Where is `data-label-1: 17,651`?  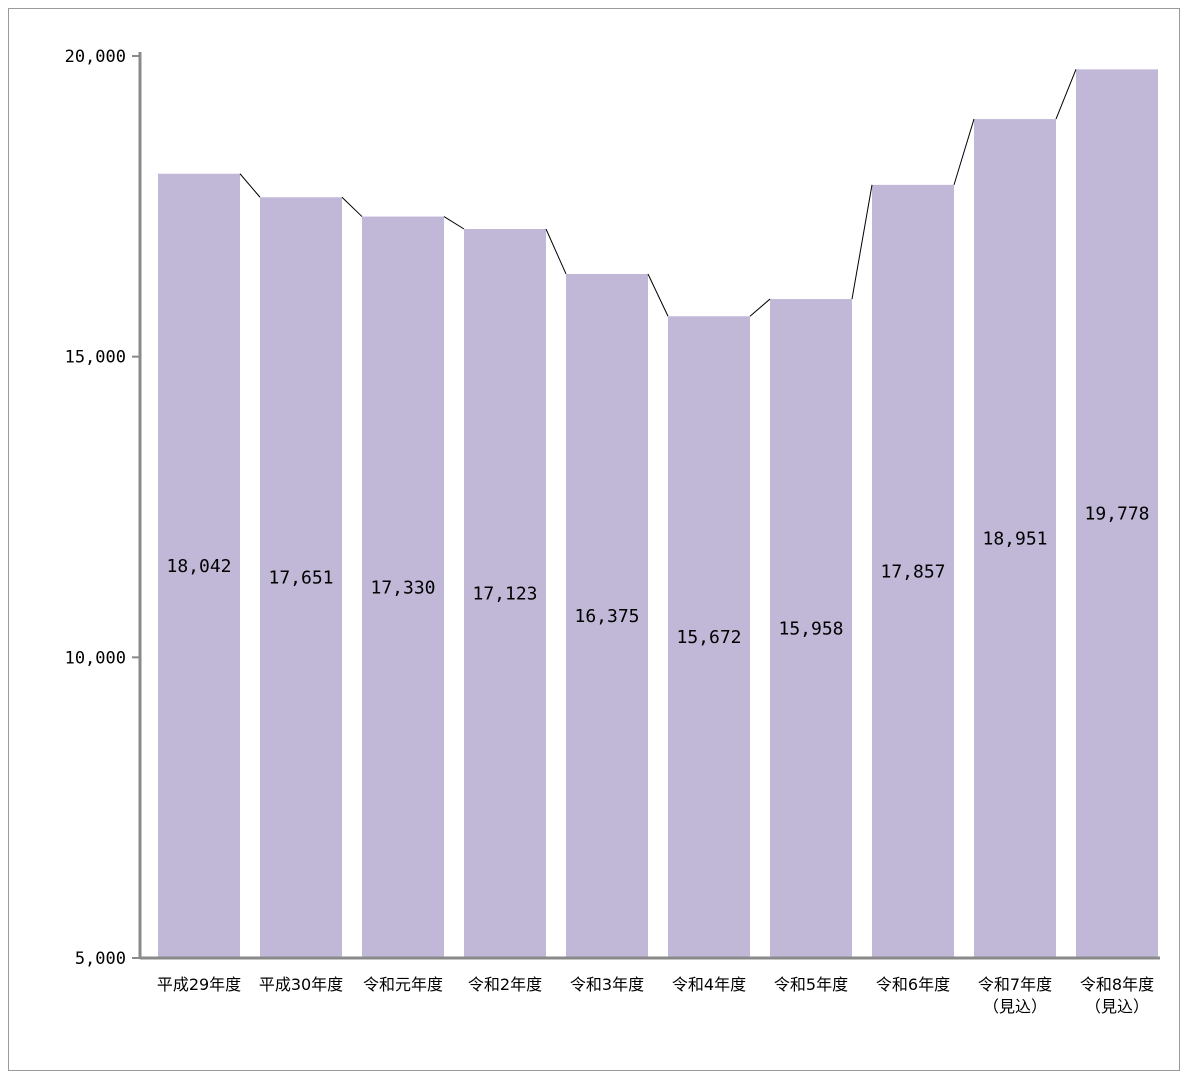
data-label-1: 17,651 is located at coordinates (300, 578).